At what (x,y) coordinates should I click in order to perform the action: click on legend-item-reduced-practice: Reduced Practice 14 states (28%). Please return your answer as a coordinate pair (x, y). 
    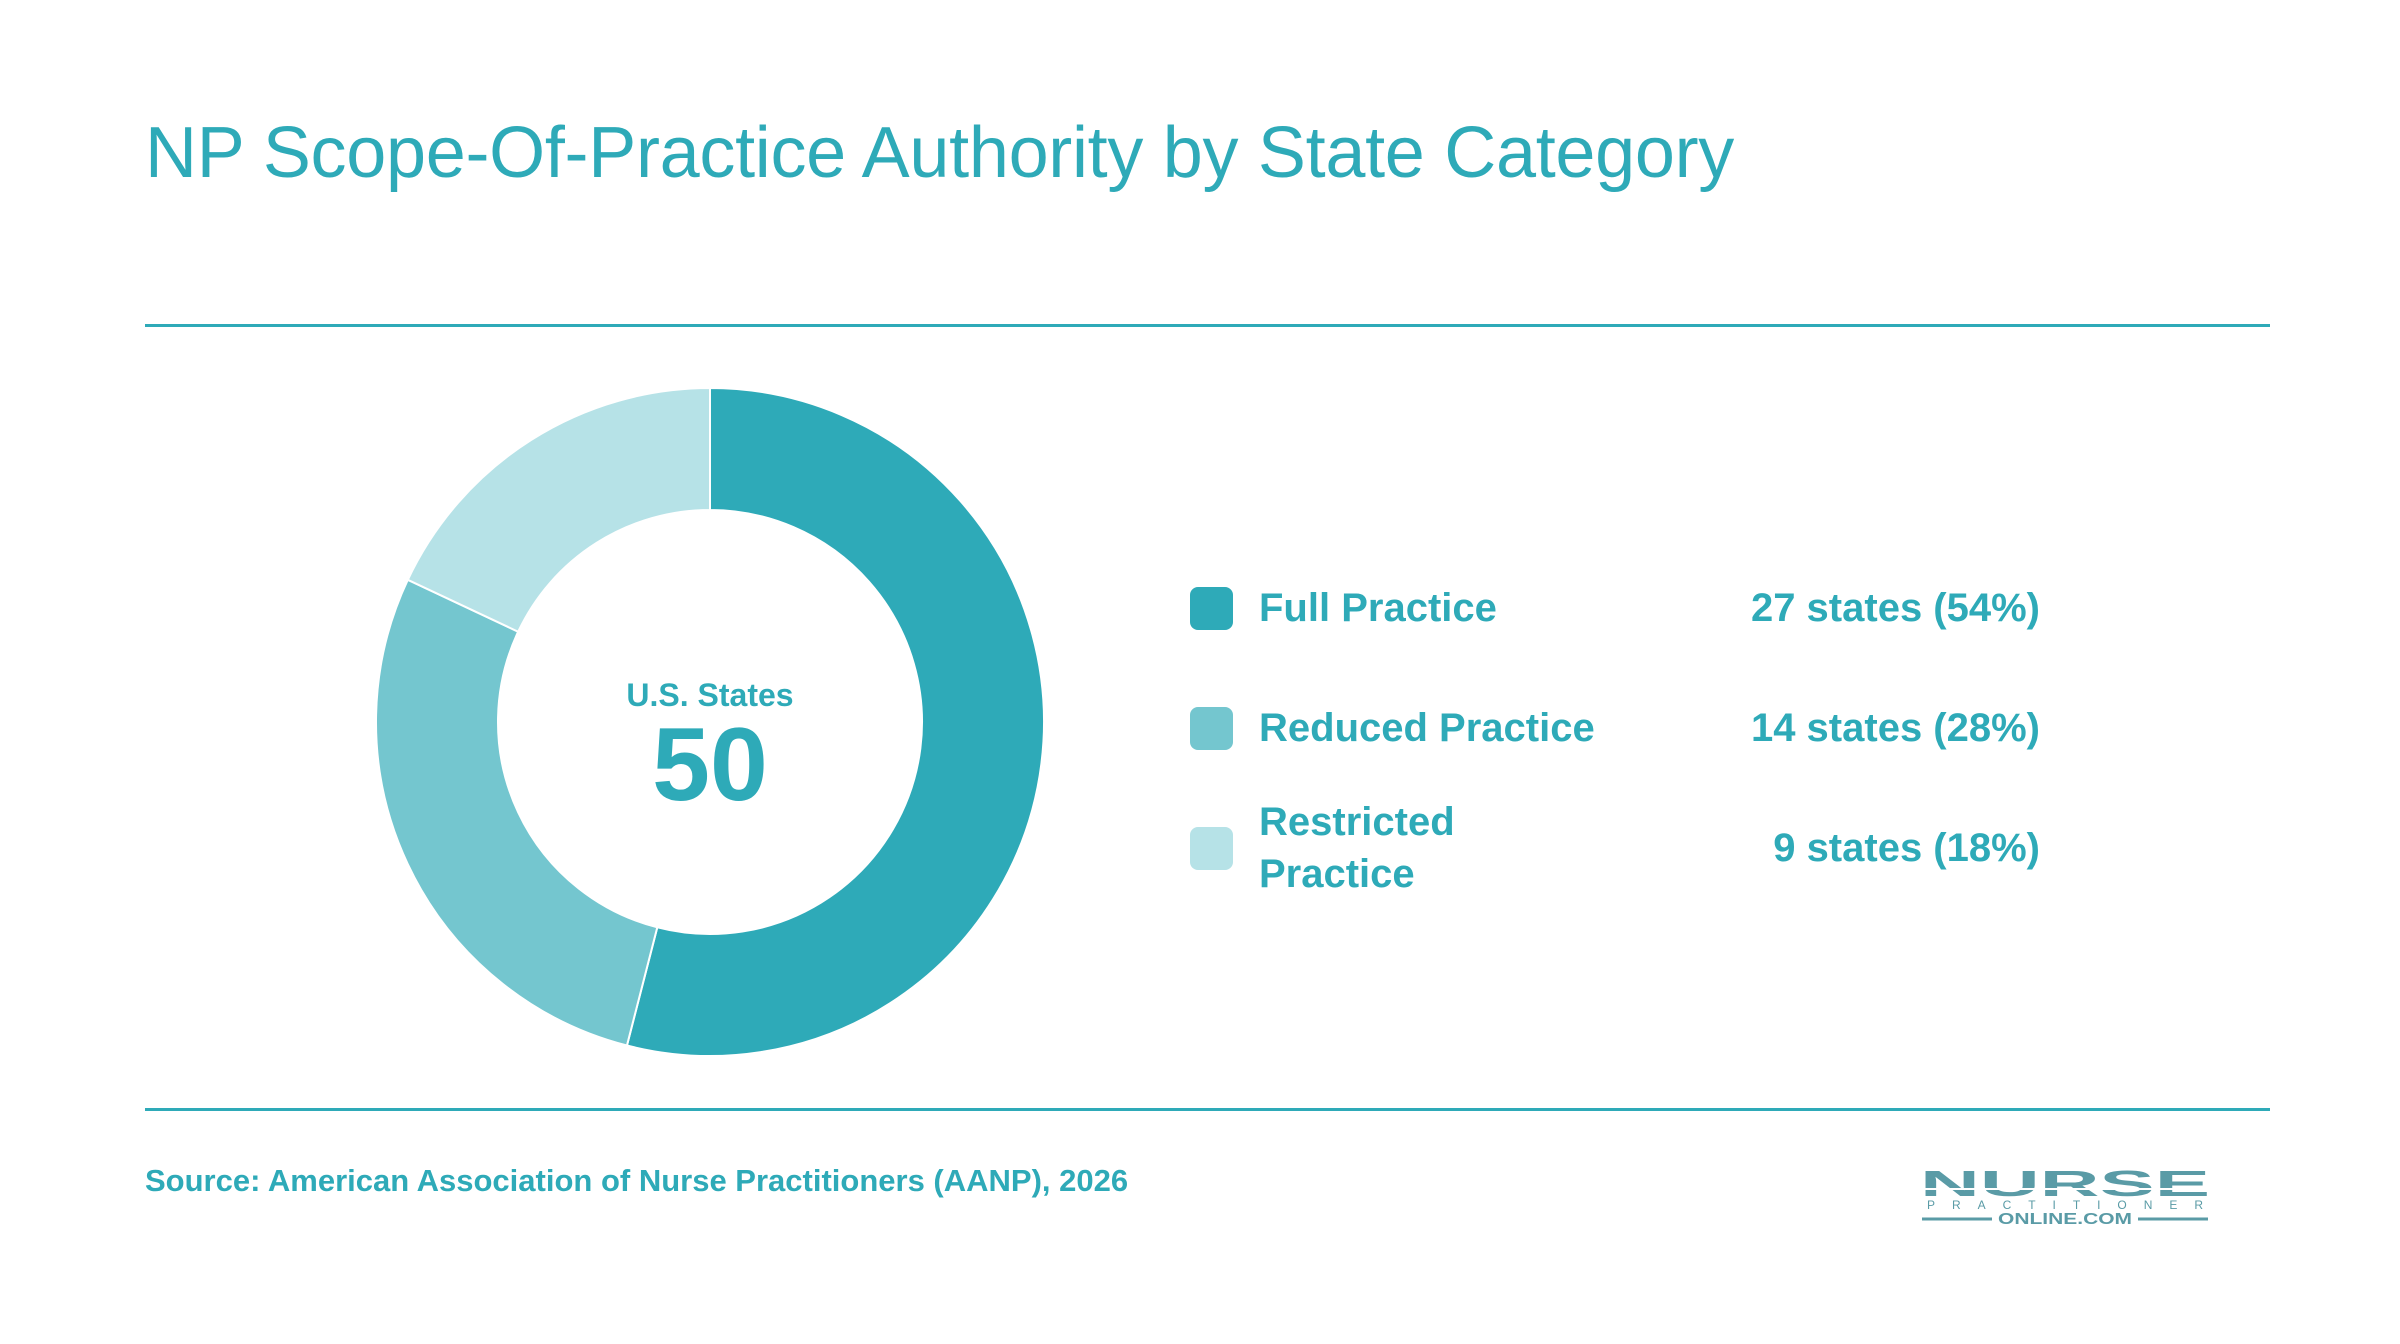
    Looking at the image, I should click on (1615, 728).